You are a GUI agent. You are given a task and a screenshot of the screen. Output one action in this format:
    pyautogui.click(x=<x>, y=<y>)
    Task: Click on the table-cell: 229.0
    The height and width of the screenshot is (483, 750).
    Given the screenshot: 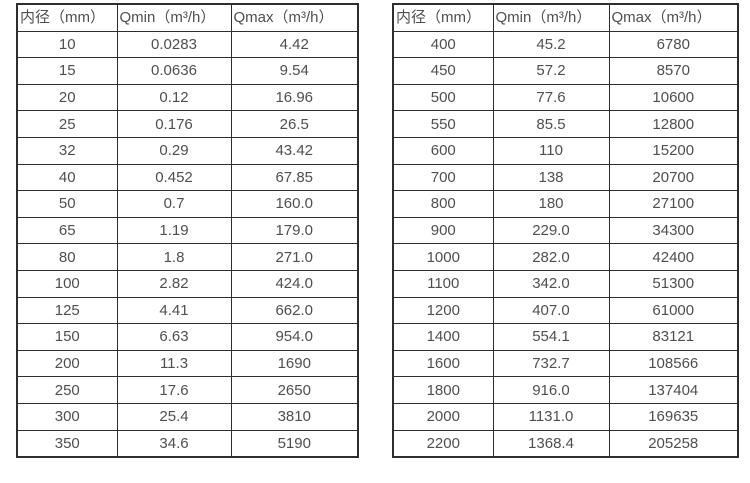 What is the action you would take?
    pyautogui.click(x=551, y=230)
    